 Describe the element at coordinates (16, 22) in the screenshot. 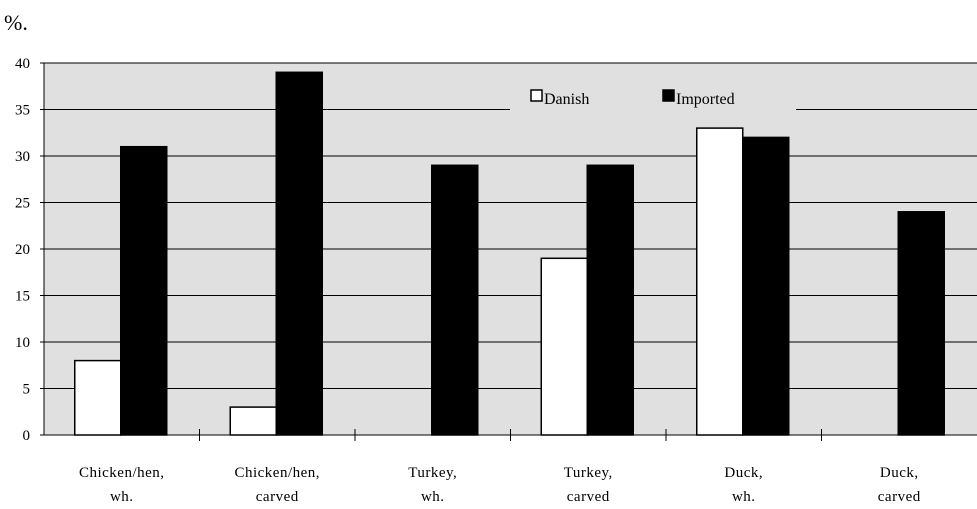

I see `y-axis-unit-label: %.` at that location.